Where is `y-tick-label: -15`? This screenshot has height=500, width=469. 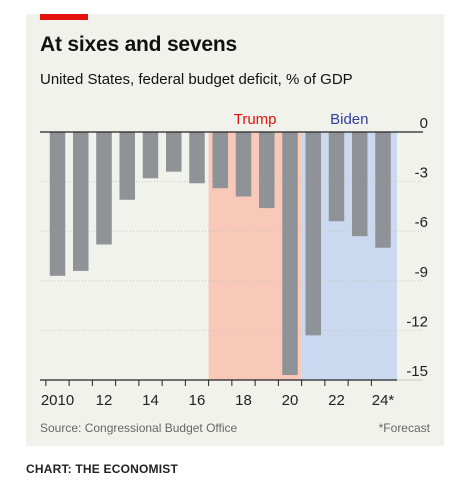 y-tick-label: -15 is located at coordinates (417, 371).